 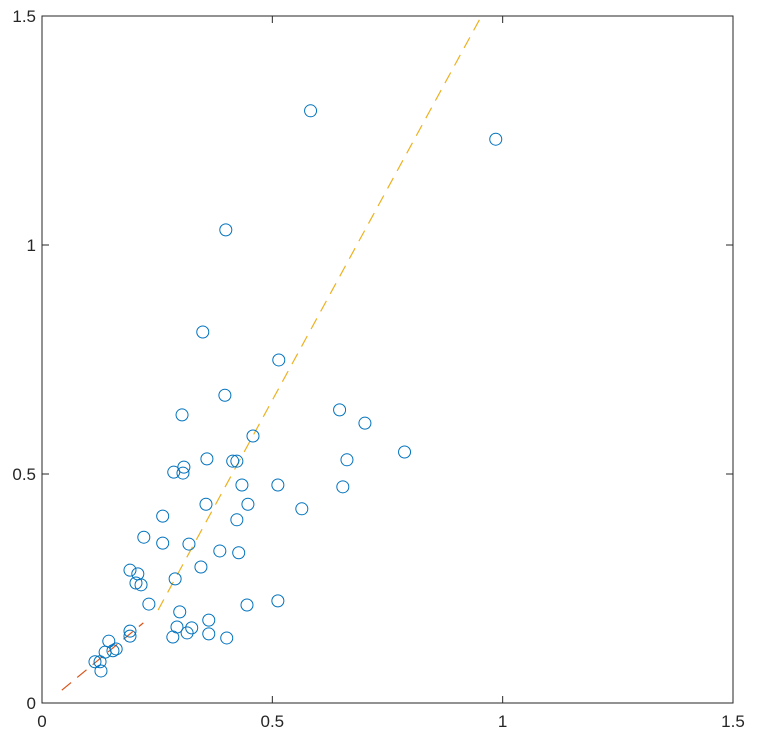 What do you see at coordinates (273, 721) in the screenshot?
I see `x-tick-label: 0.5` at bounding box center [273, 721].